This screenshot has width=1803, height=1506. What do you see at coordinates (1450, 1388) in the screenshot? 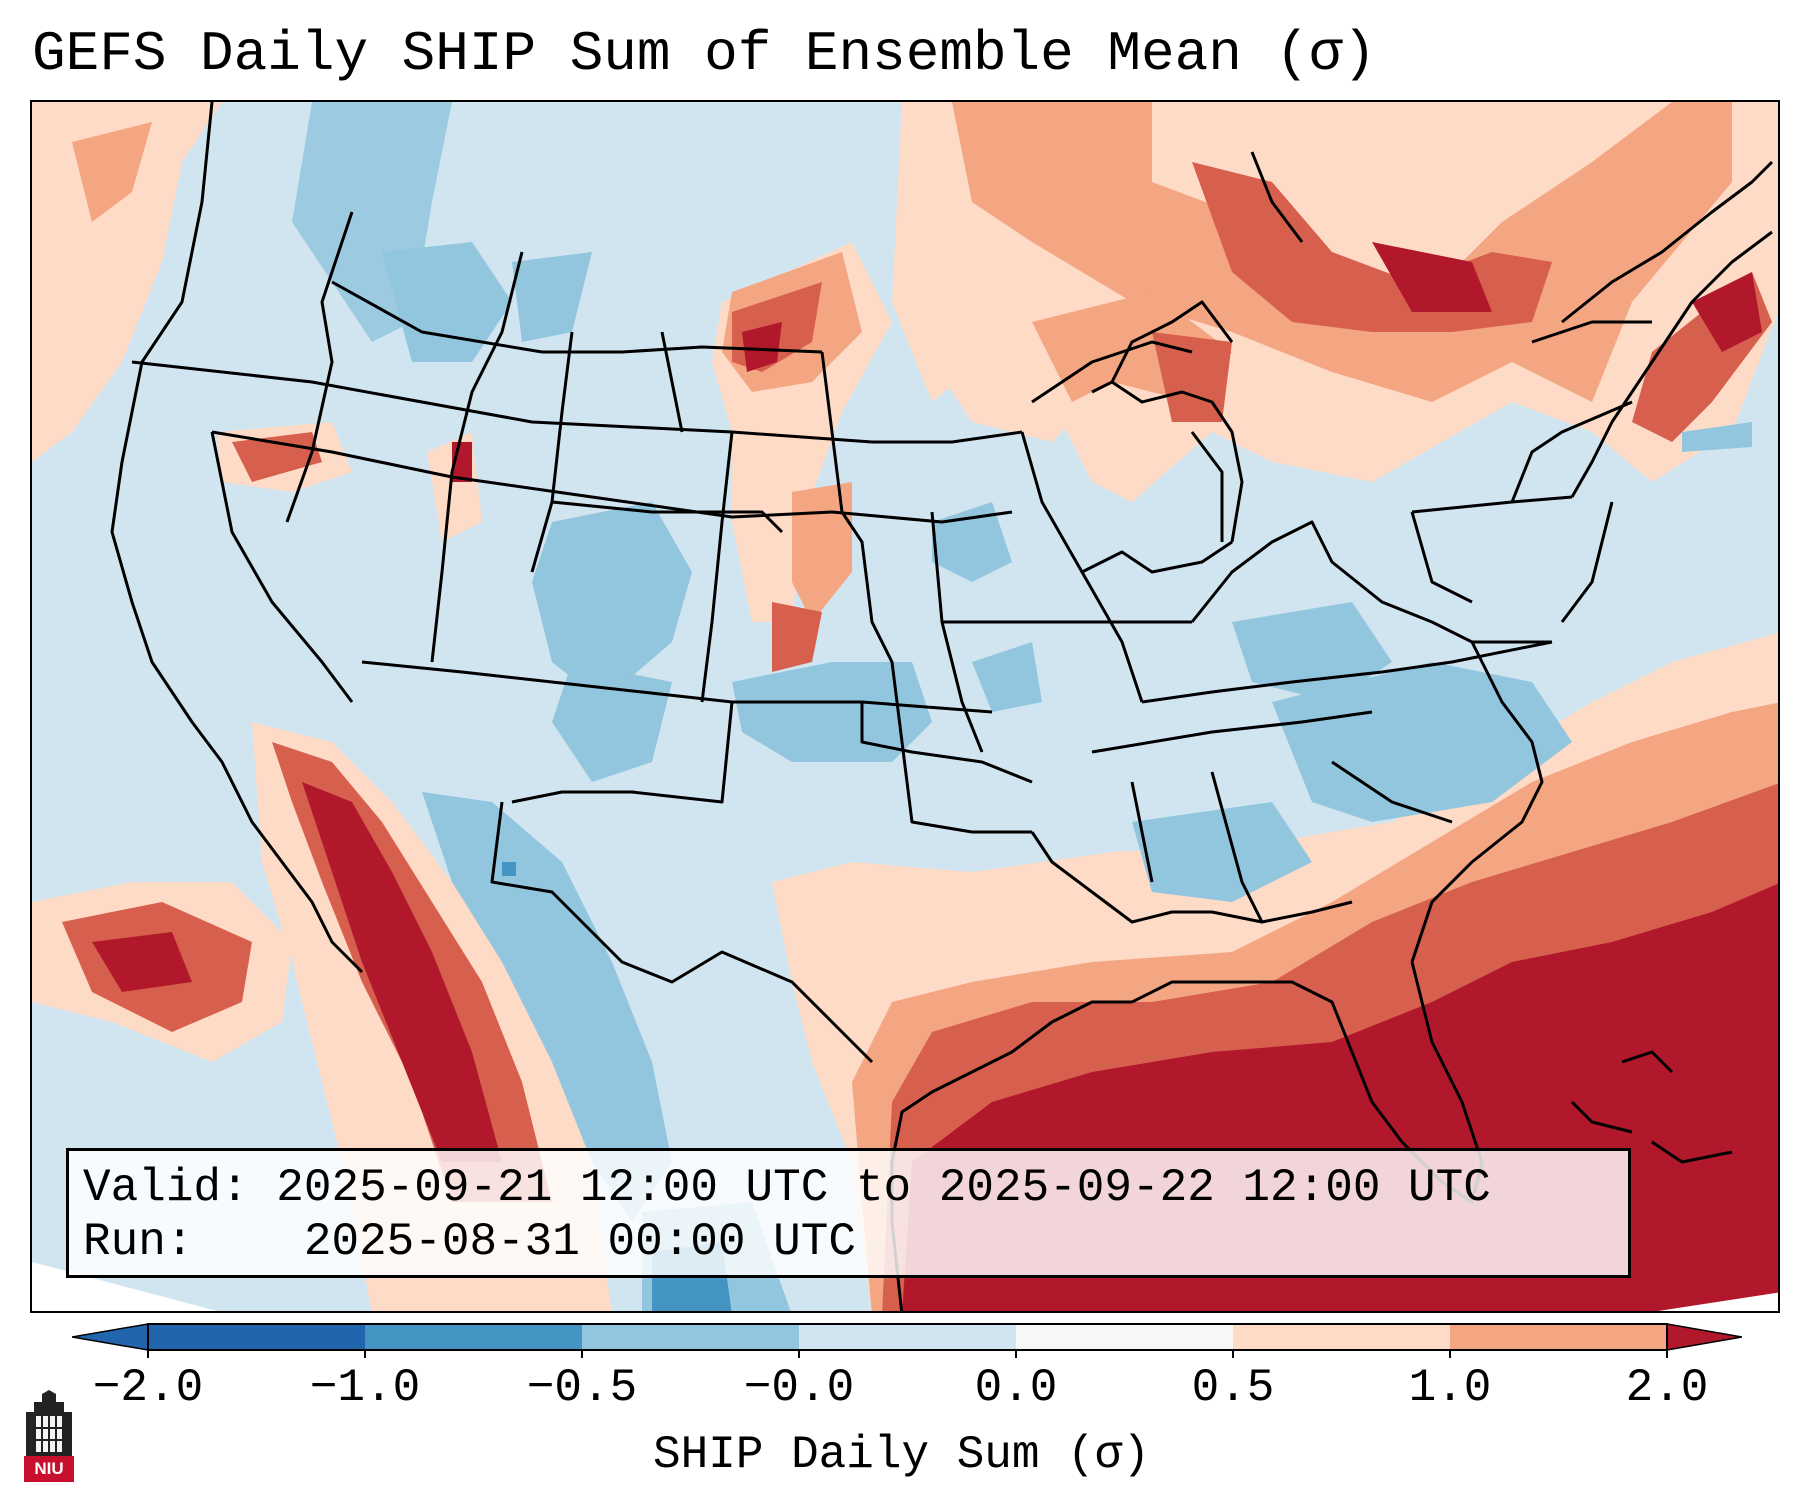
I see `colorbar-tick-label: 1.0` at bounding box center [1450, 1388].